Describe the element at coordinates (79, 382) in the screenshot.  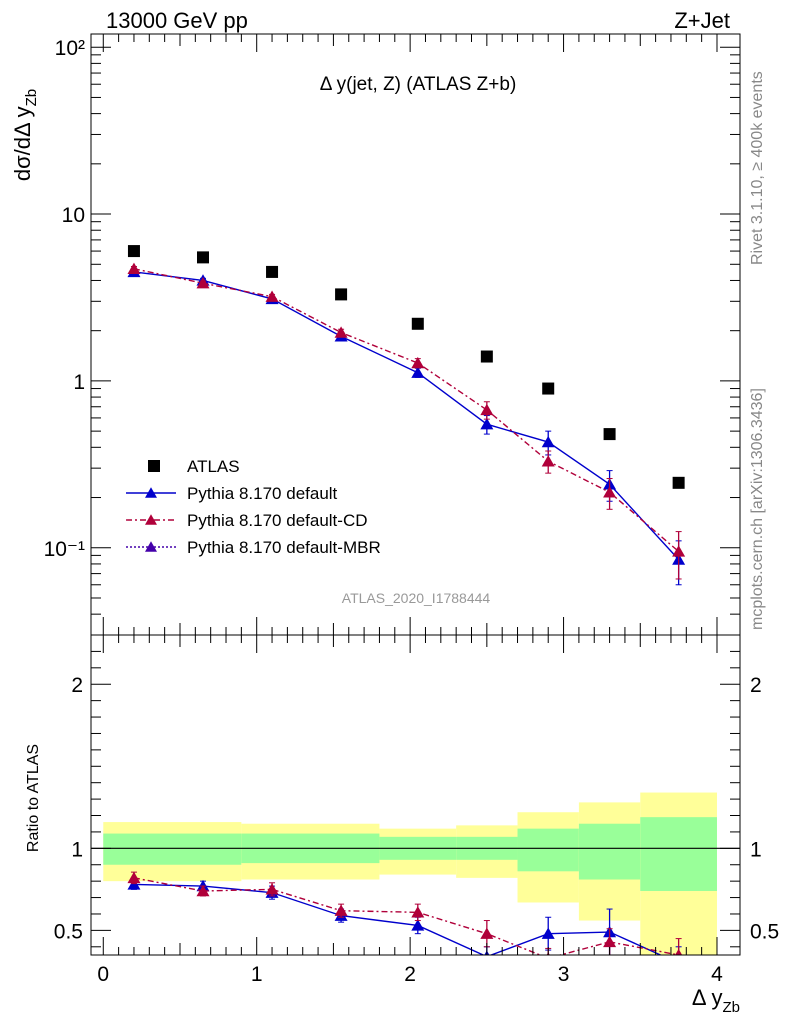
I see `main-ytick-label: 1` at that location.